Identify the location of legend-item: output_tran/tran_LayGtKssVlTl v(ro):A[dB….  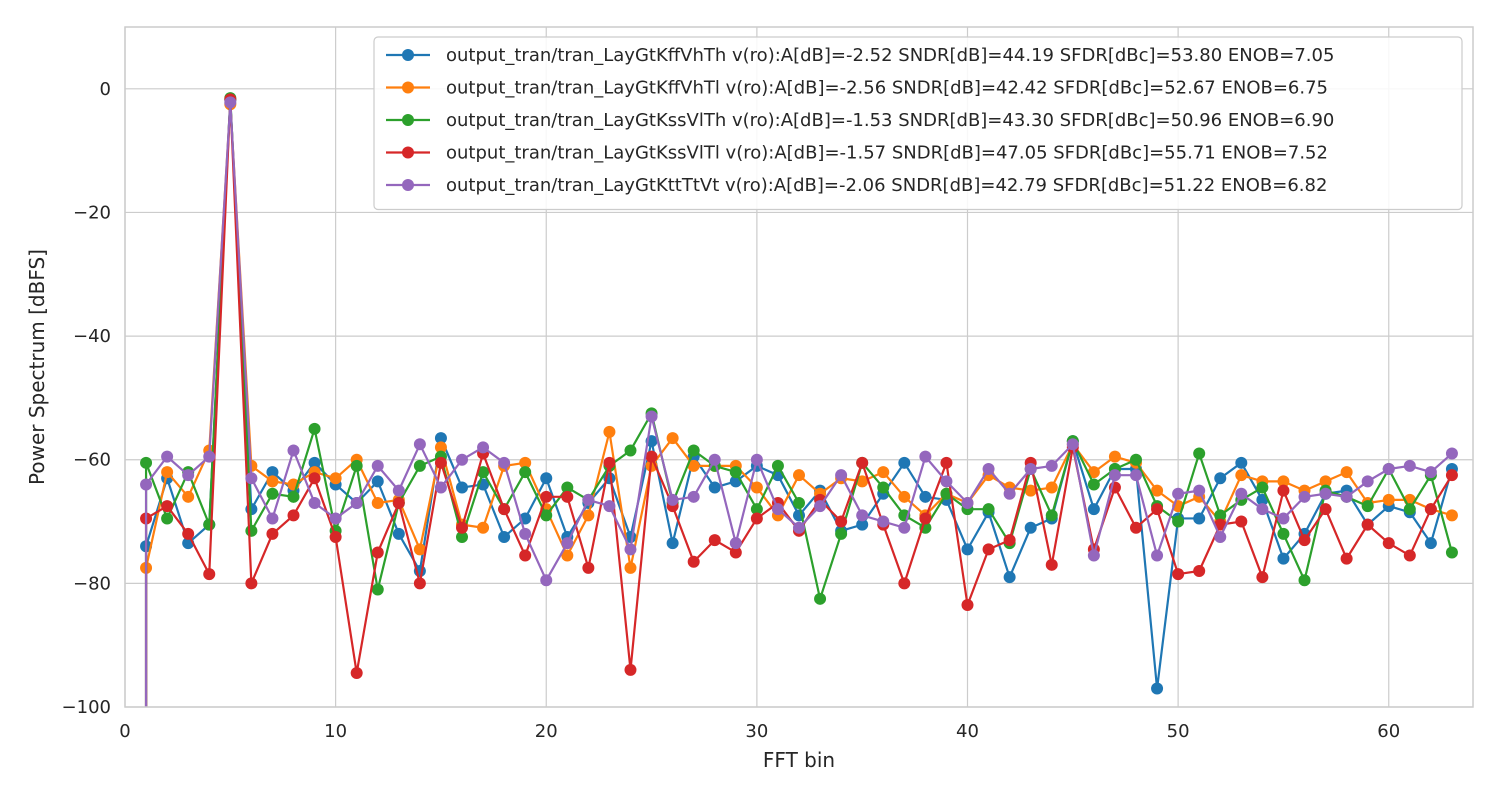
(857, 153).